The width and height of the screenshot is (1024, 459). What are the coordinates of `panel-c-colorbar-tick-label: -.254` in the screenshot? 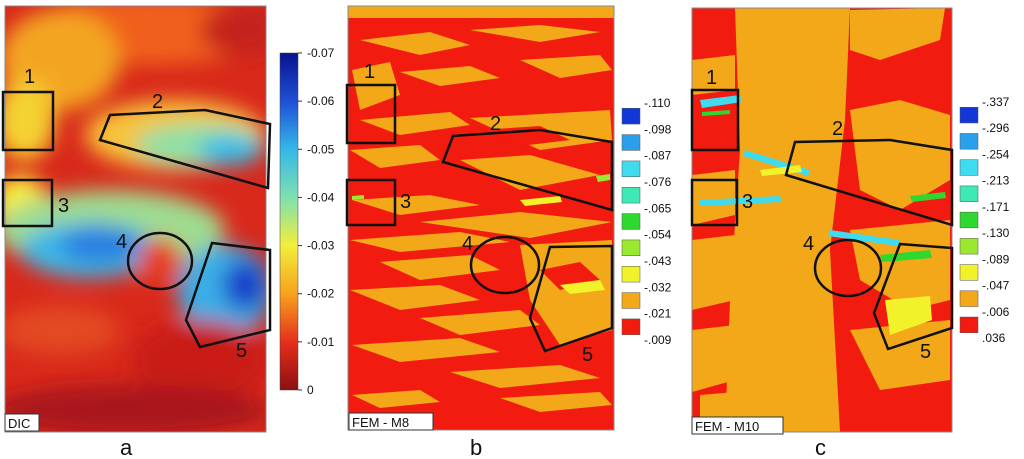 It's located at (996, 154).